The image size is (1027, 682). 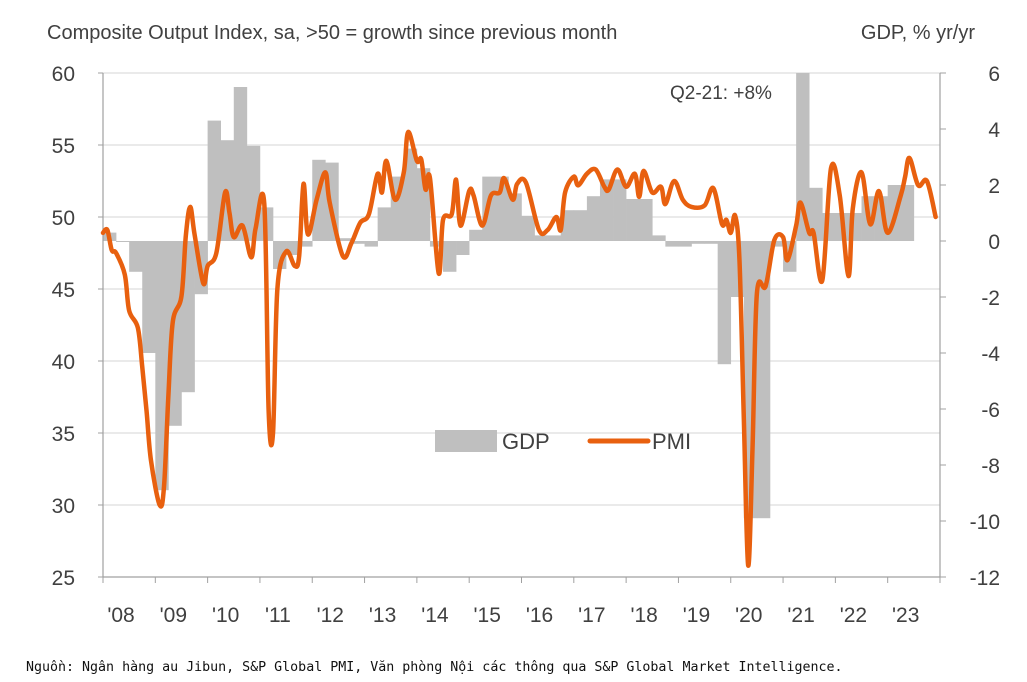 I want to click on x-tick-label: '20, so click(x=748, y=615).